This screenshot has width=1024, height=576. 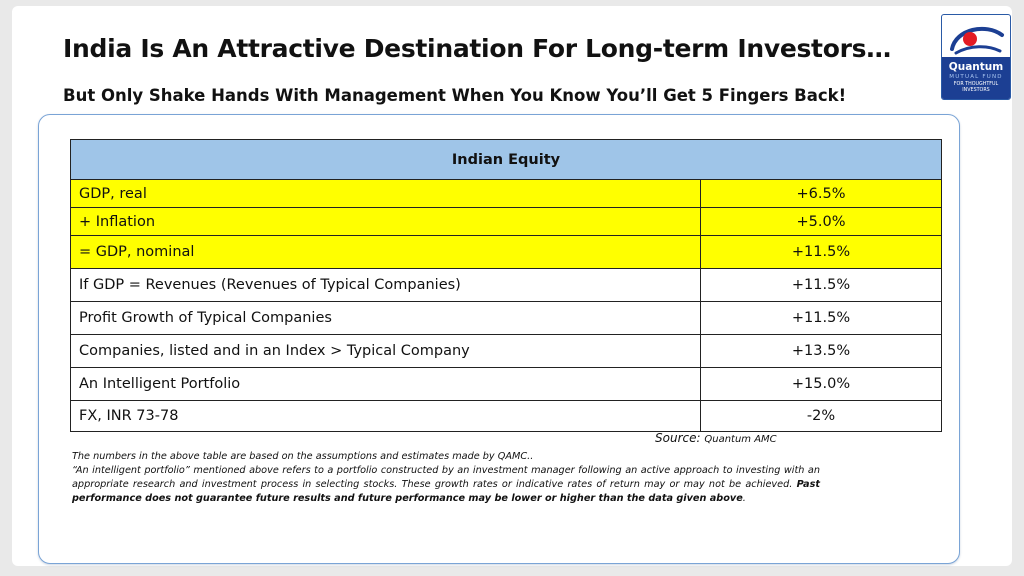 What do you see at coordinates (821, 193) in the screenshot?
I see `row-value: +6.5%` at bounding box center [821, 193].